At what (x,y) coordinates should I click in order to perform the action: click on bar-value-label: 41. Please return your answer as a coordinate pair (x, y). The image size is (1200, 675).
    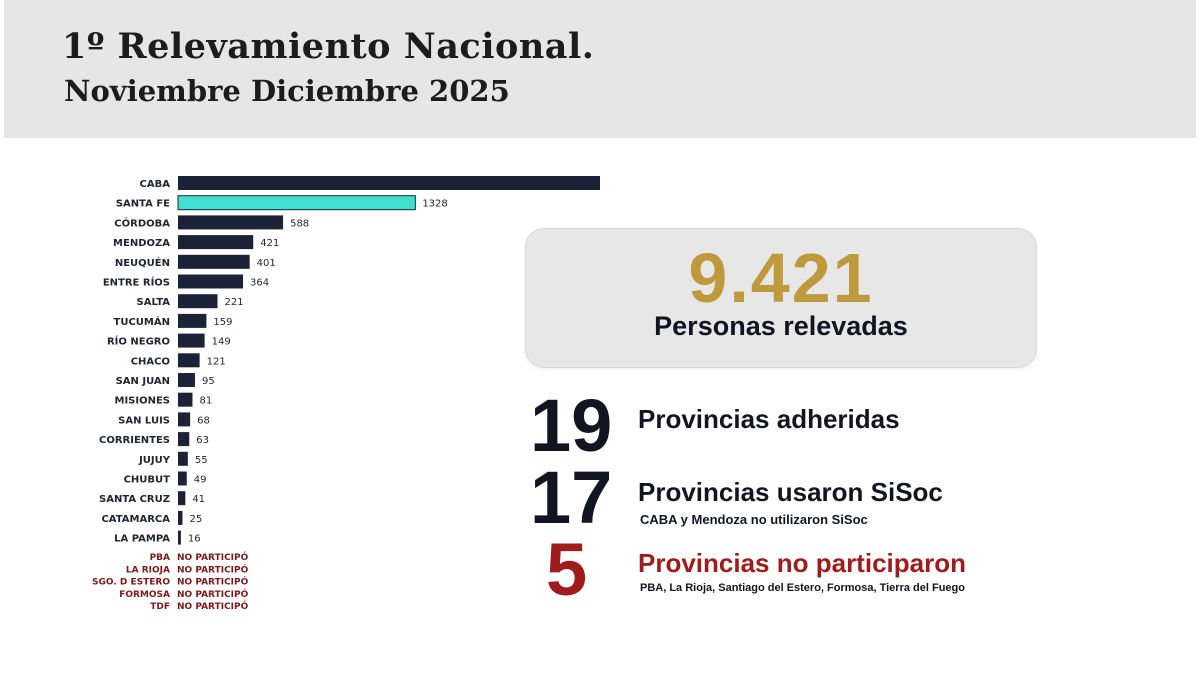
    Looking at the image, I should click on (198, 499).